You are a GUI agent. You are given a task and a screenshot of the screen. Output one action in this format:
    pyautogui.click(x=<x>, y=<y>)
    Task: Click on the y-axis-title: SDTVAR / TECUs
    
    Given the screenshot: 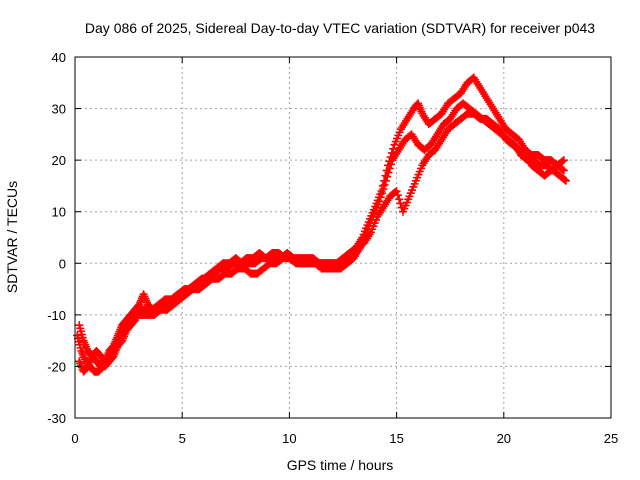 What is the action you would take?
    pyautogui.click(x=12, y=237)
    